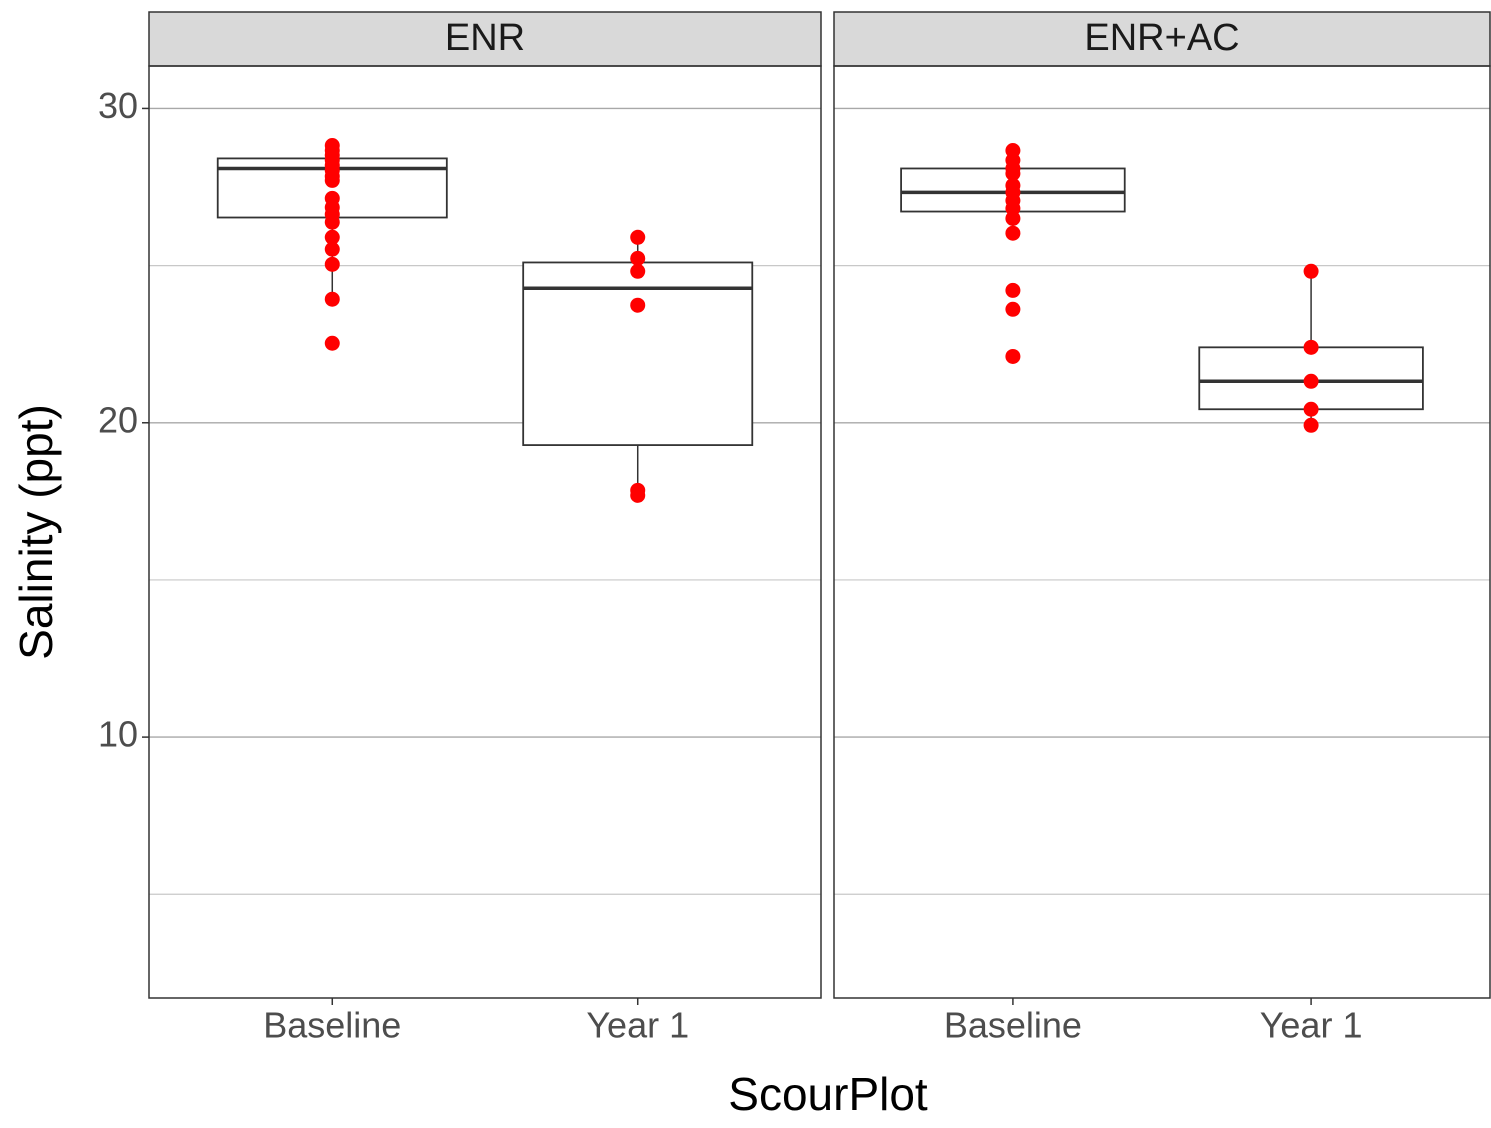 The width and height of the screenshot is (1491, 1128). I want to click on y-tick-label: 10, so click(118, 734).